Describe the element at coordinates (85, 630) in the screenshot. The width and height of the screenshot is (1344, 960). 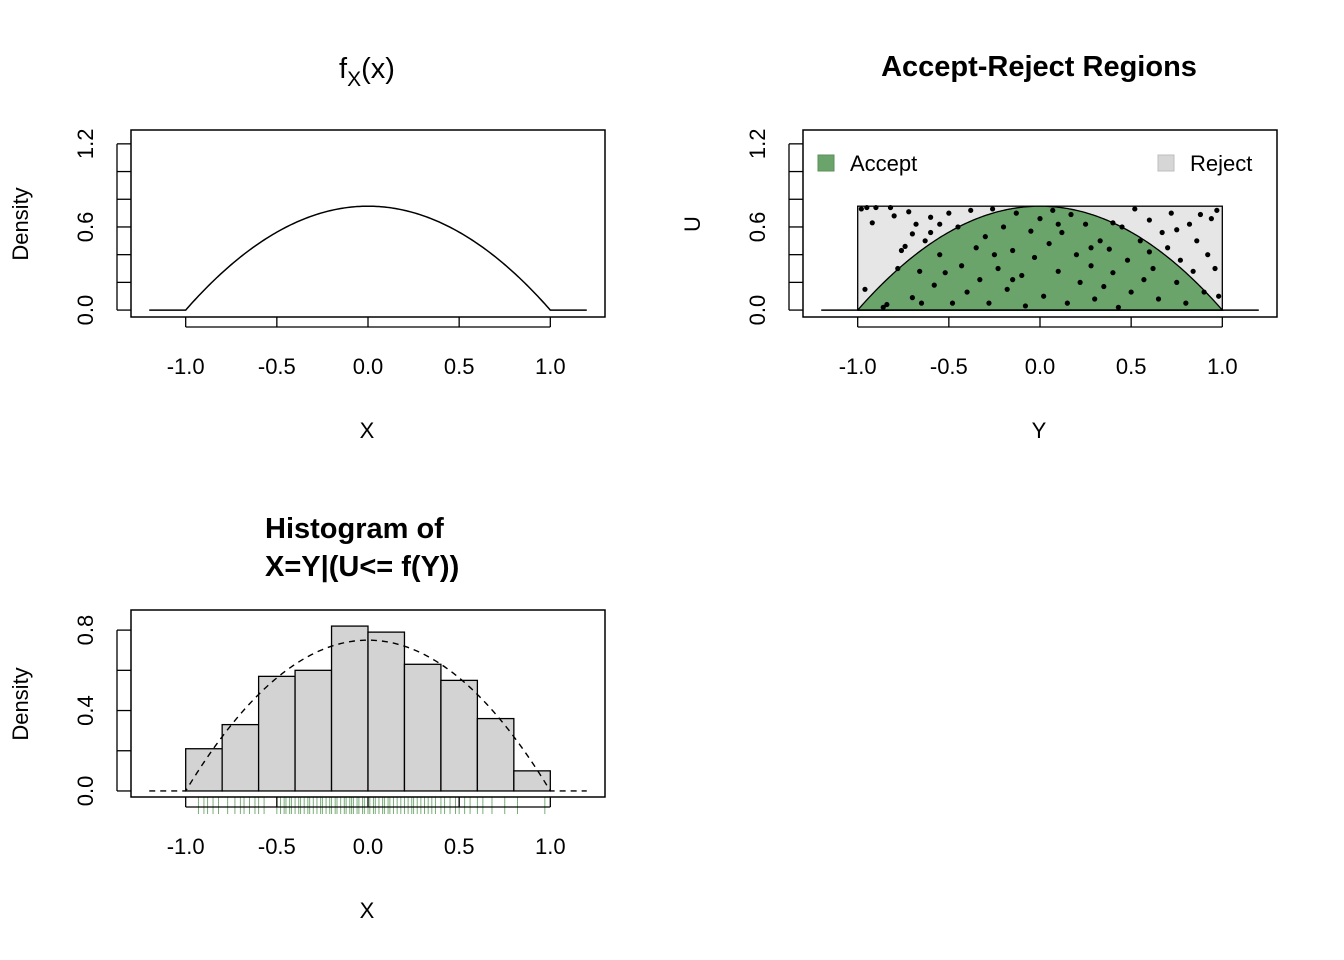
I see `y-tick-label: 0.8` at that location.